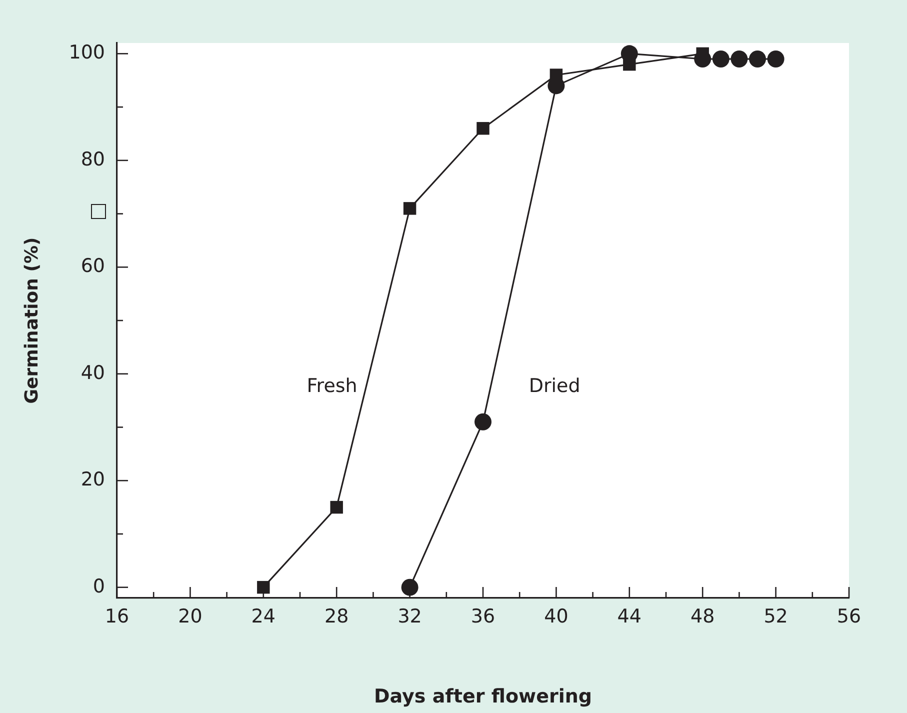  Describe the element at coordinates (98, 586) in the screenshot. I see `y-tick-label: 0` at that location.